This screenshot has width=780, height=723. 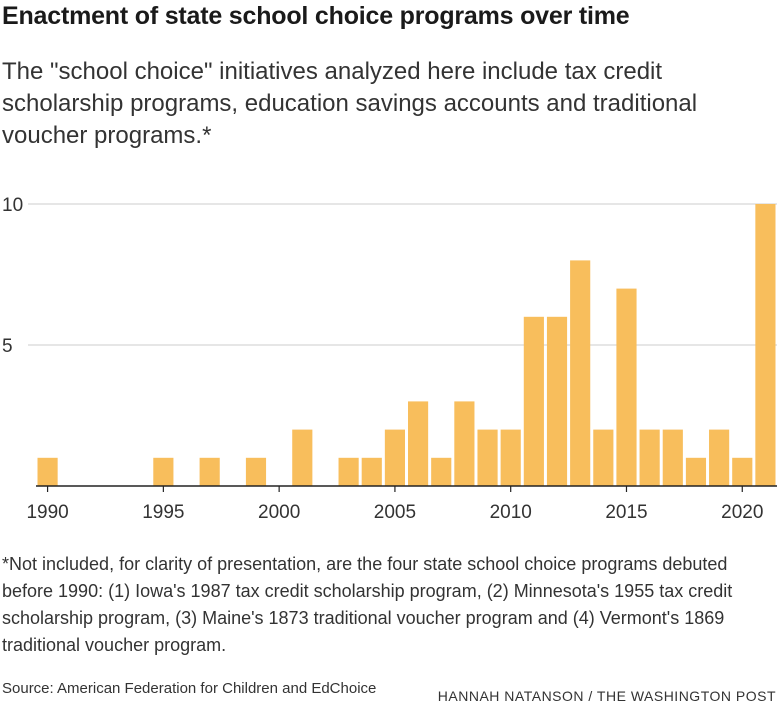 I want to click on x-tick-label-2015: 2015, so click(x=626, y=512).